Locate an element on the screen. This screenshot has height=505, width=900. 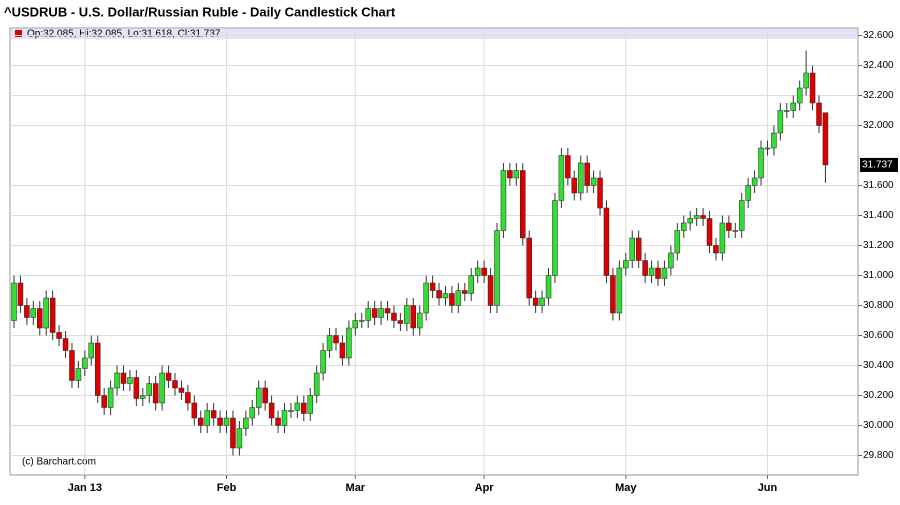
y-tick-label: 31.600 is located at coordinates (878, 185).